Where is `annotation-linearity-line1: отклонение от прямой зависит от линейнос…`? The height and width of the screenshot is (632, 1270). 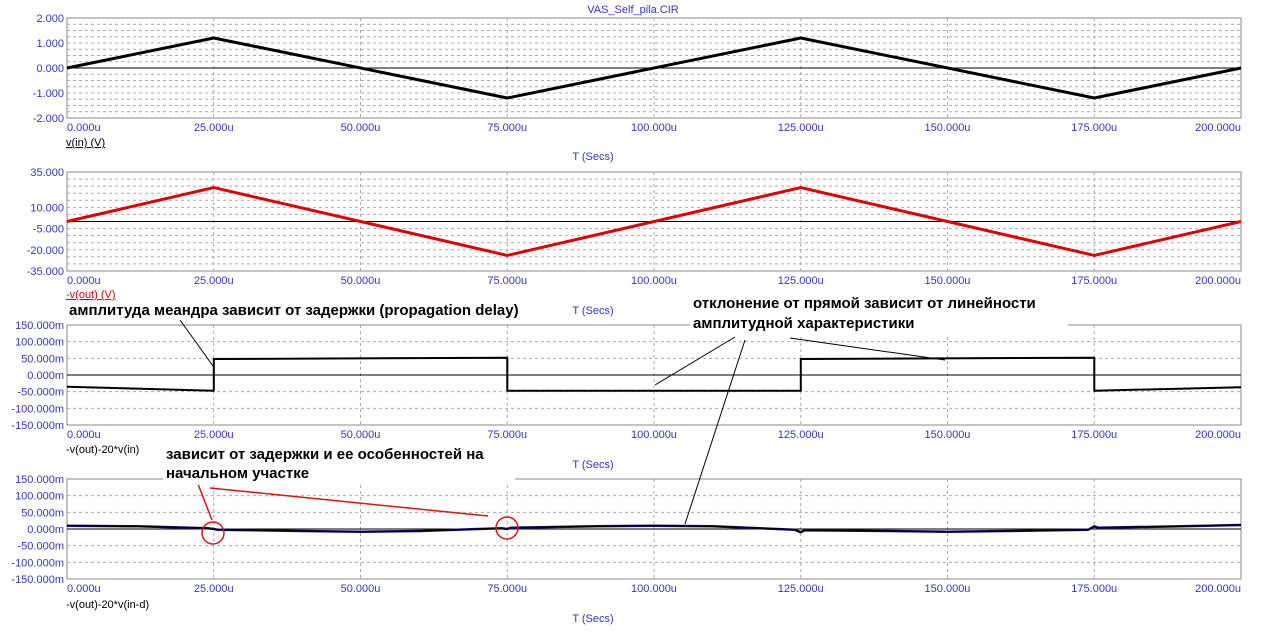 annotation-linearity-line1: отклонение от прямой зависит от линейнос… is located at coordinates (864, 303).